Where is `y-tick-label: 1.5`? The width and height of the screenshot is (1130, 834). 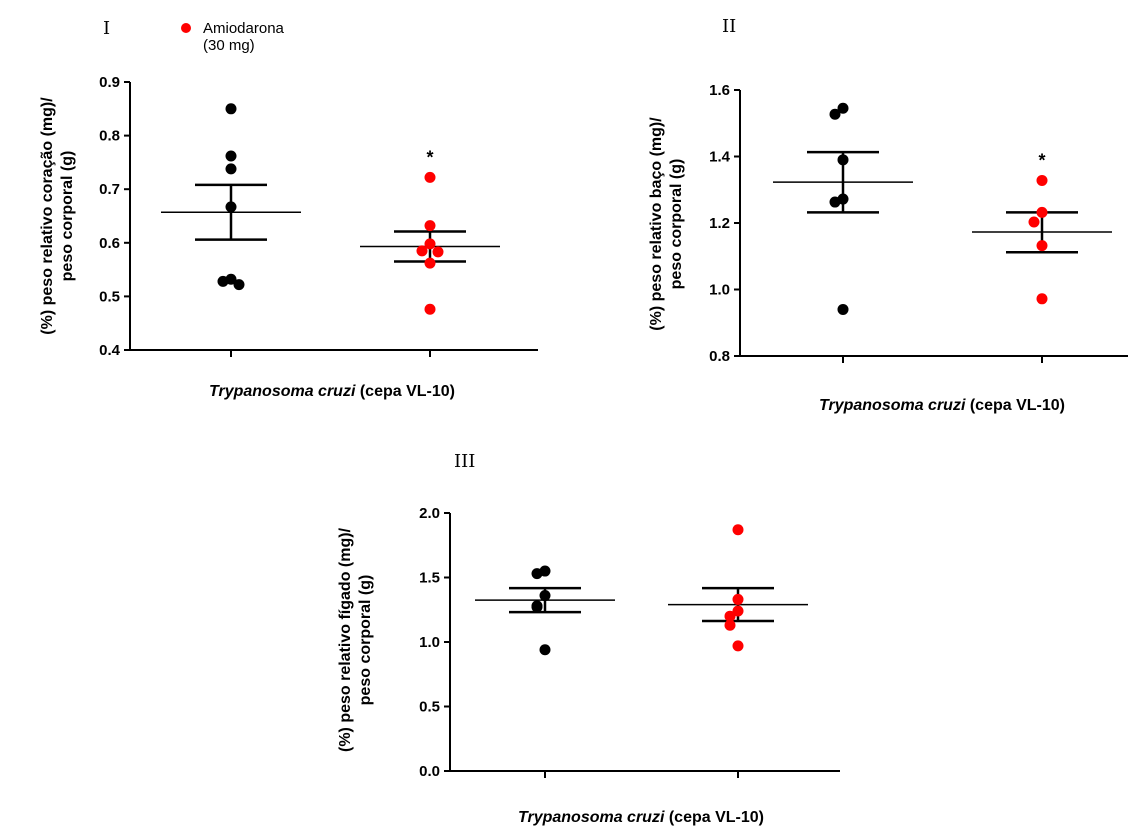
y-tick-label: 1.5 is located at coordinates (429, 578).